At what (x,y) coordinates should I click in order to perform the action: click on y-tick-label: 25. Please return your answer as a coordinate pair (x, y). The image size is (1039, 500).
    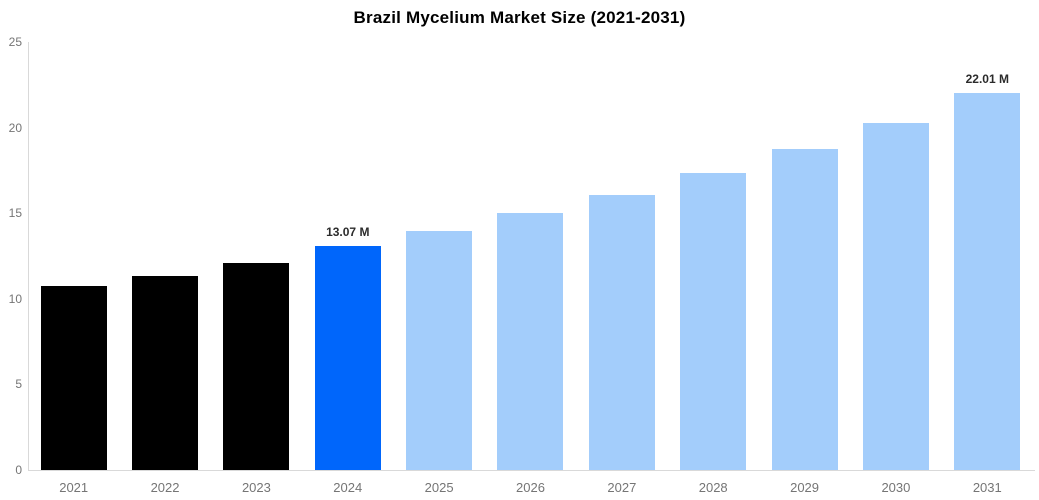
    Looking at the image, I should click on (15, 42).